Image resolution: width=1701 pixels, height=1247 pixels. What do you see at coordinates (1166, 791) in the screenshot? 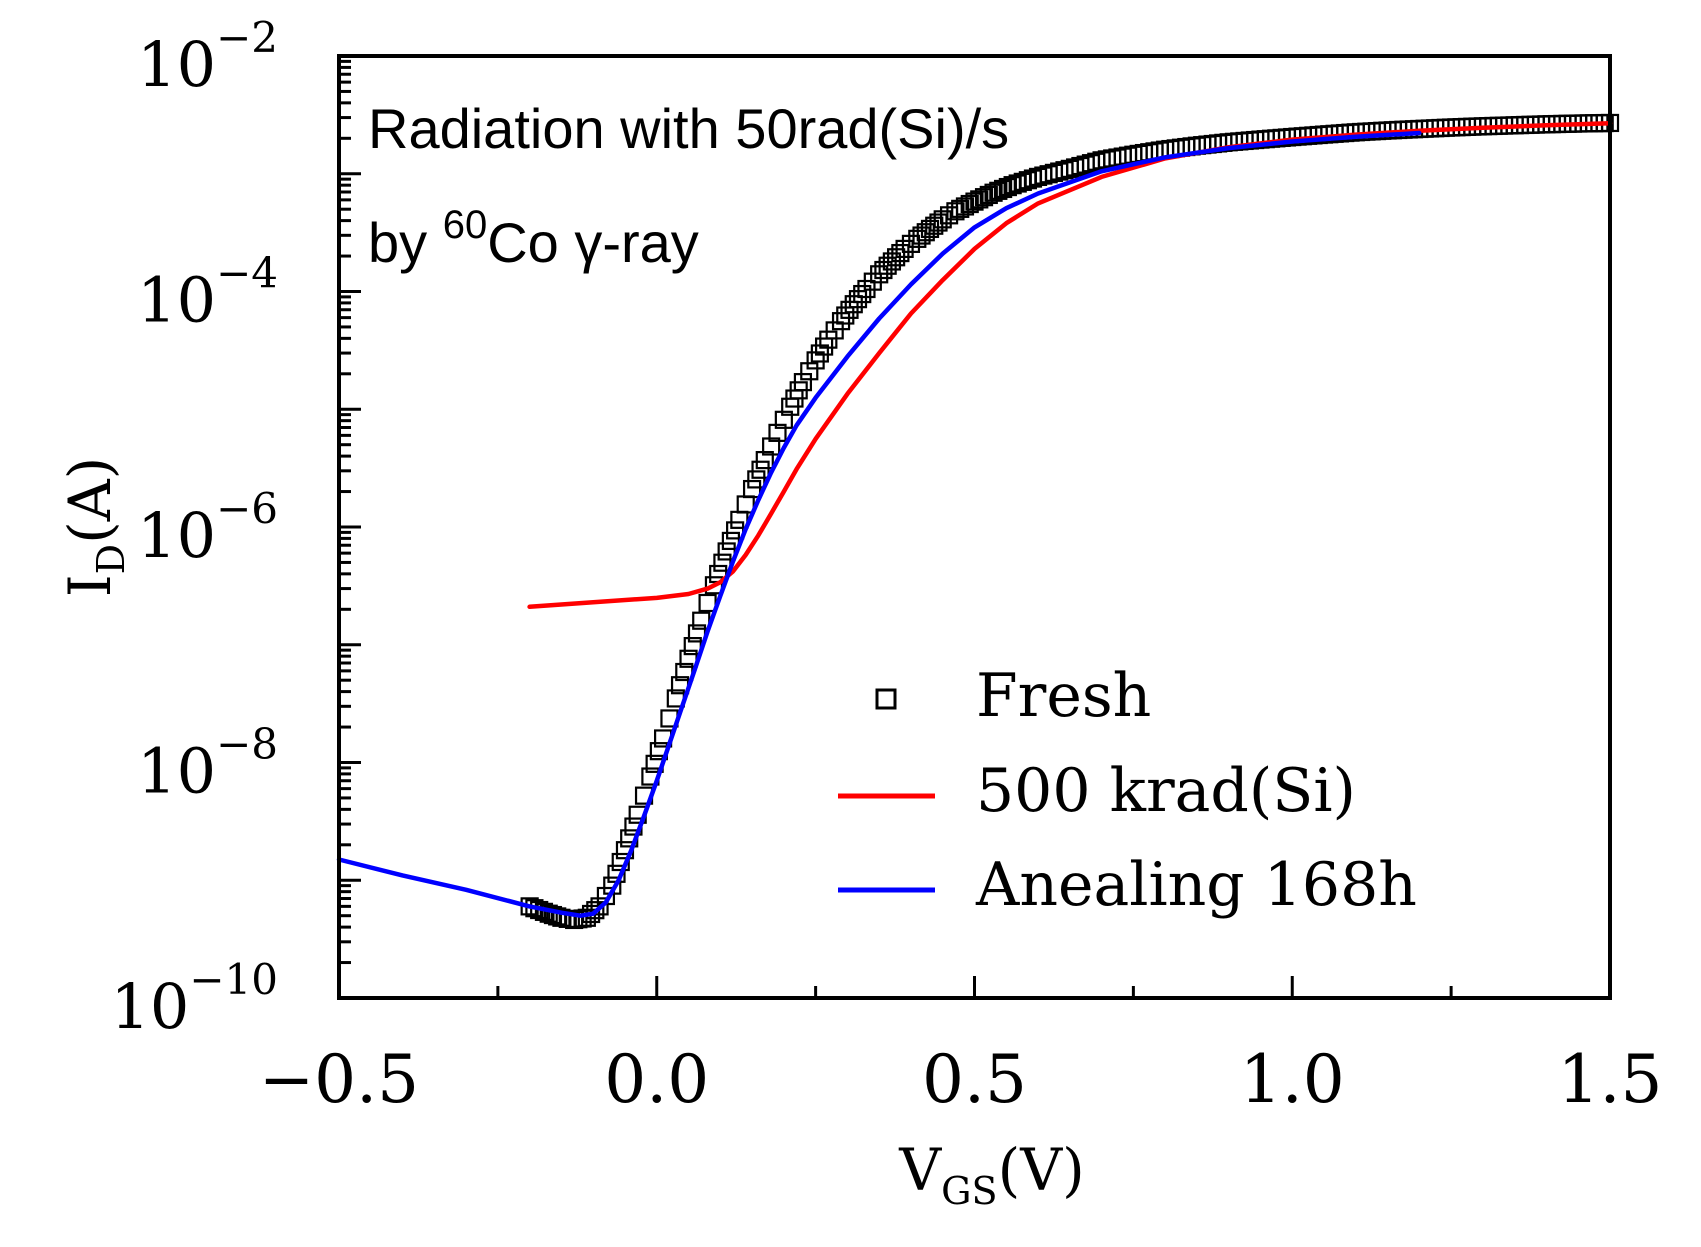
I see `legend-label-500-krad: 500 krad(Si)` at bounding box center [1166, 791].